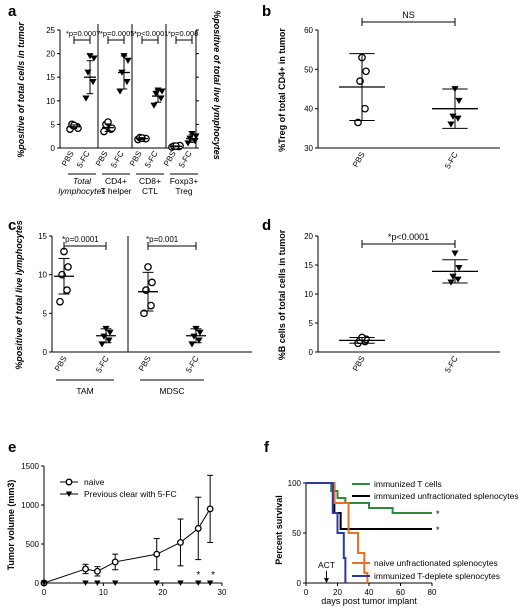  Describe the element at coordinates (68, 159) in the screenshot. I see `panel-a-group-0-xtick: PBS` at that location.